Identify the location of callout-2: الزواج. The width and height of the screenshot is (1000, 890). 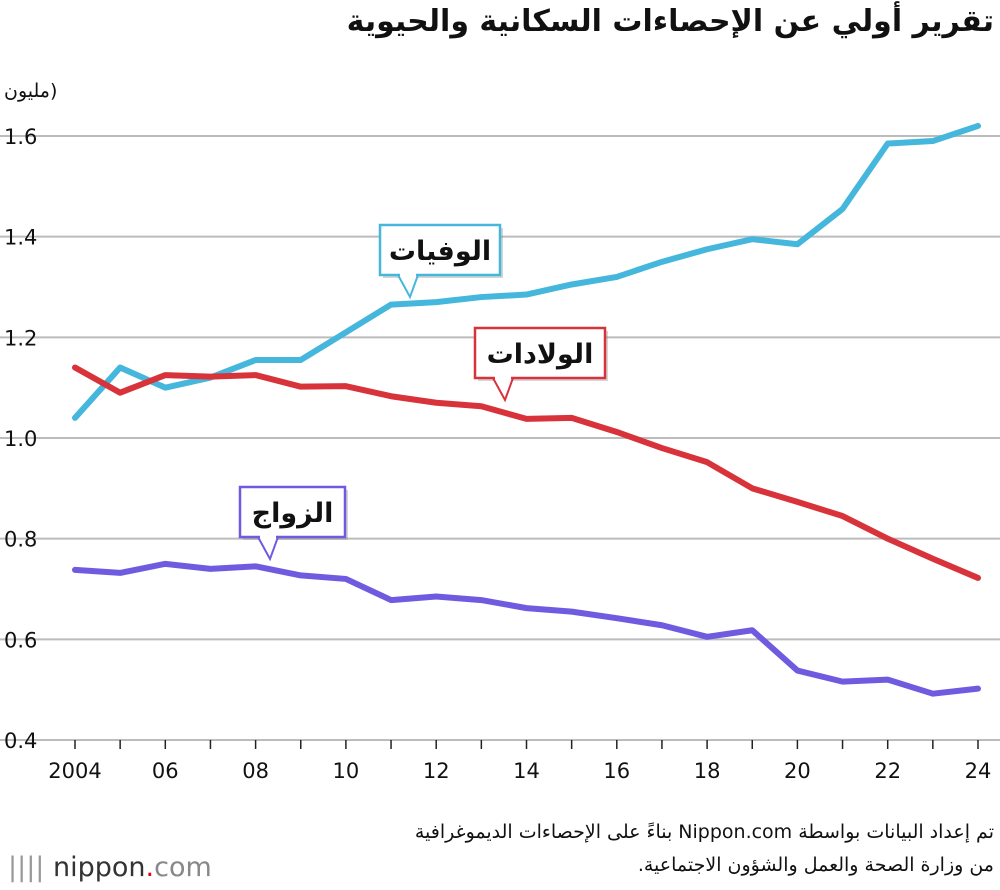
(293, 523).